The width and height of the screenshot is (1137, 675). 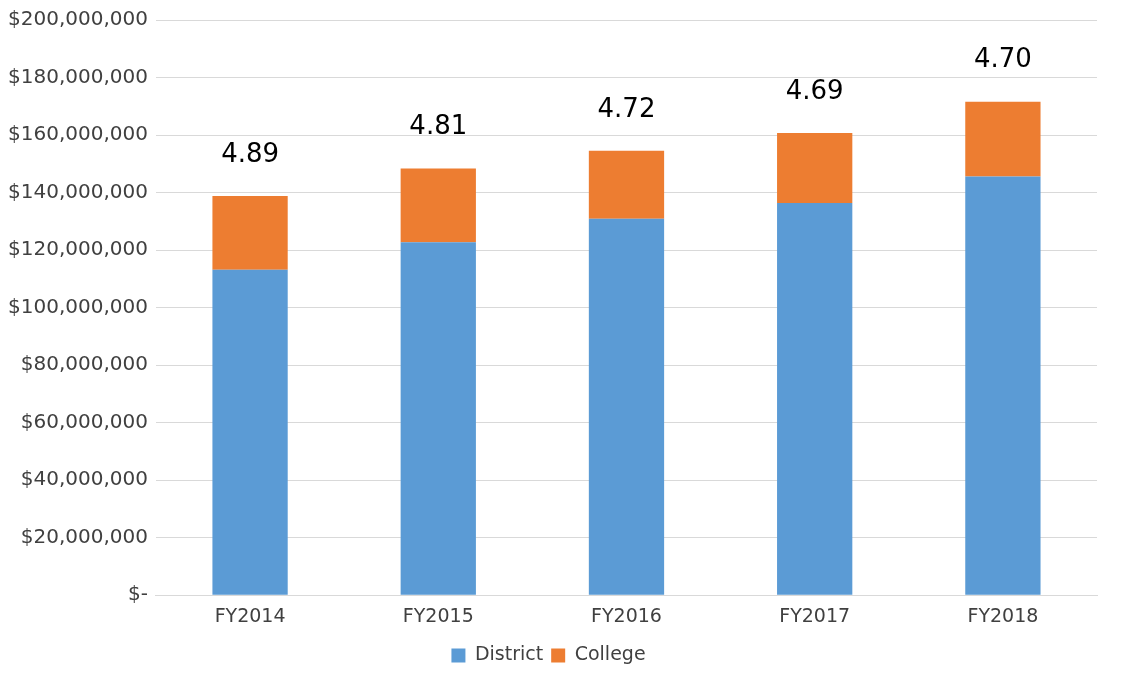 What do you see at coordinates (84, 363) in the screenshot?
I see `y-tick-label: $80,000,000` at bounding box center [84, 363].